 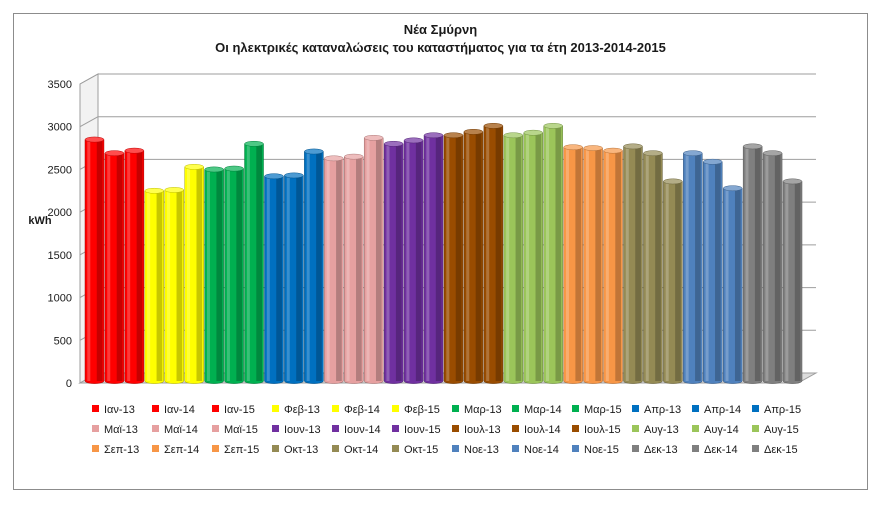 I want to click on legend-label: Φεβ-14, so click(x=362, y=410).